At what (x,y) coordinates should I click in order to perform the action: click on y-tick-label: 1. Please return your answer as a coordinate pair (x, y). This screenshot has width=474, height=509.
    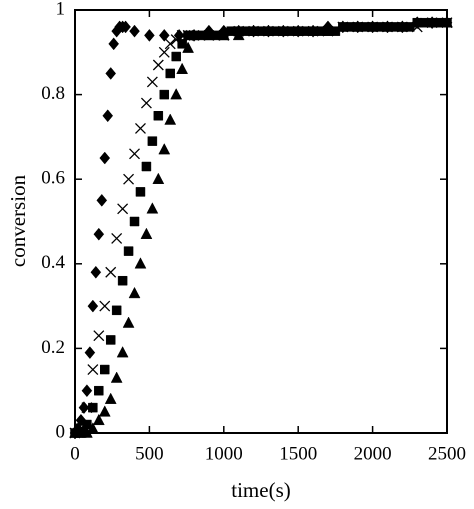
    Looking at the image, I should click on (61, 9).